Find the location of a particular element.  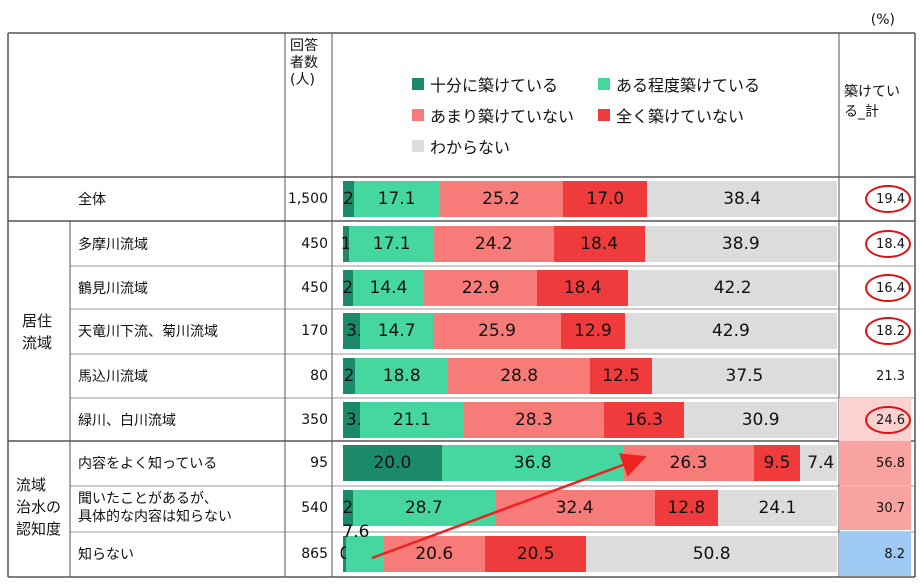

group-awareness: 流域 治水の 認知度 is located at coordinates (38, 507).